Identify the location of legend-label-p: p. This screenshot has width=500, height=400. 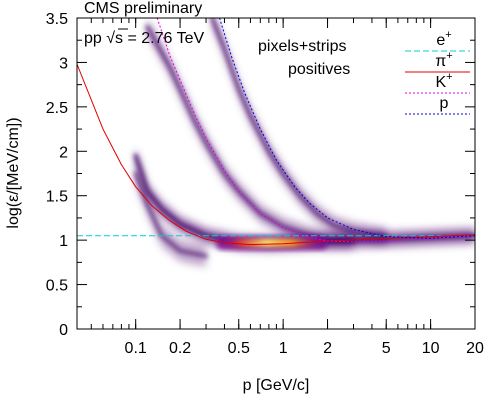
(444, 103).